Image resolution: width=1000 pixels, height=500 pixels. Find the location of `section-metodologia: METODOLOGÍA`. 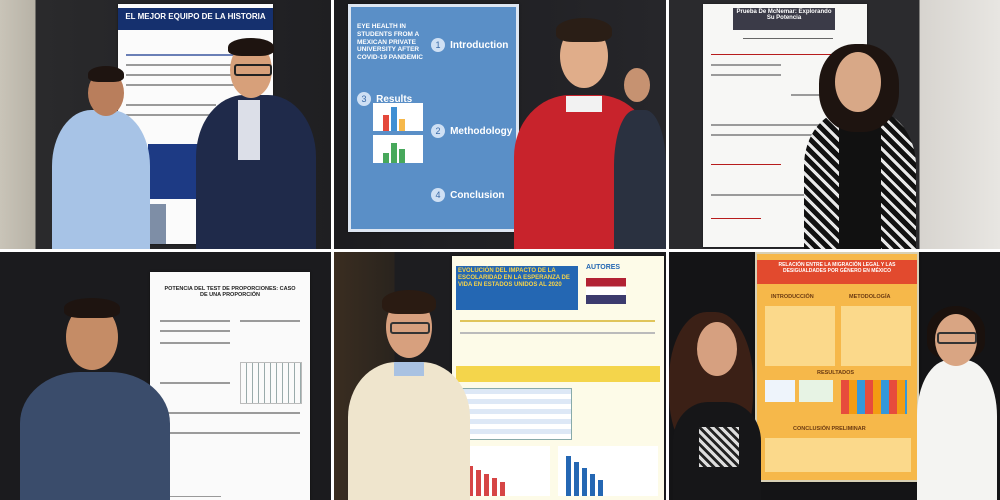

section-metodologia: METODOLOGÍA is located at coordinates (870, 297).